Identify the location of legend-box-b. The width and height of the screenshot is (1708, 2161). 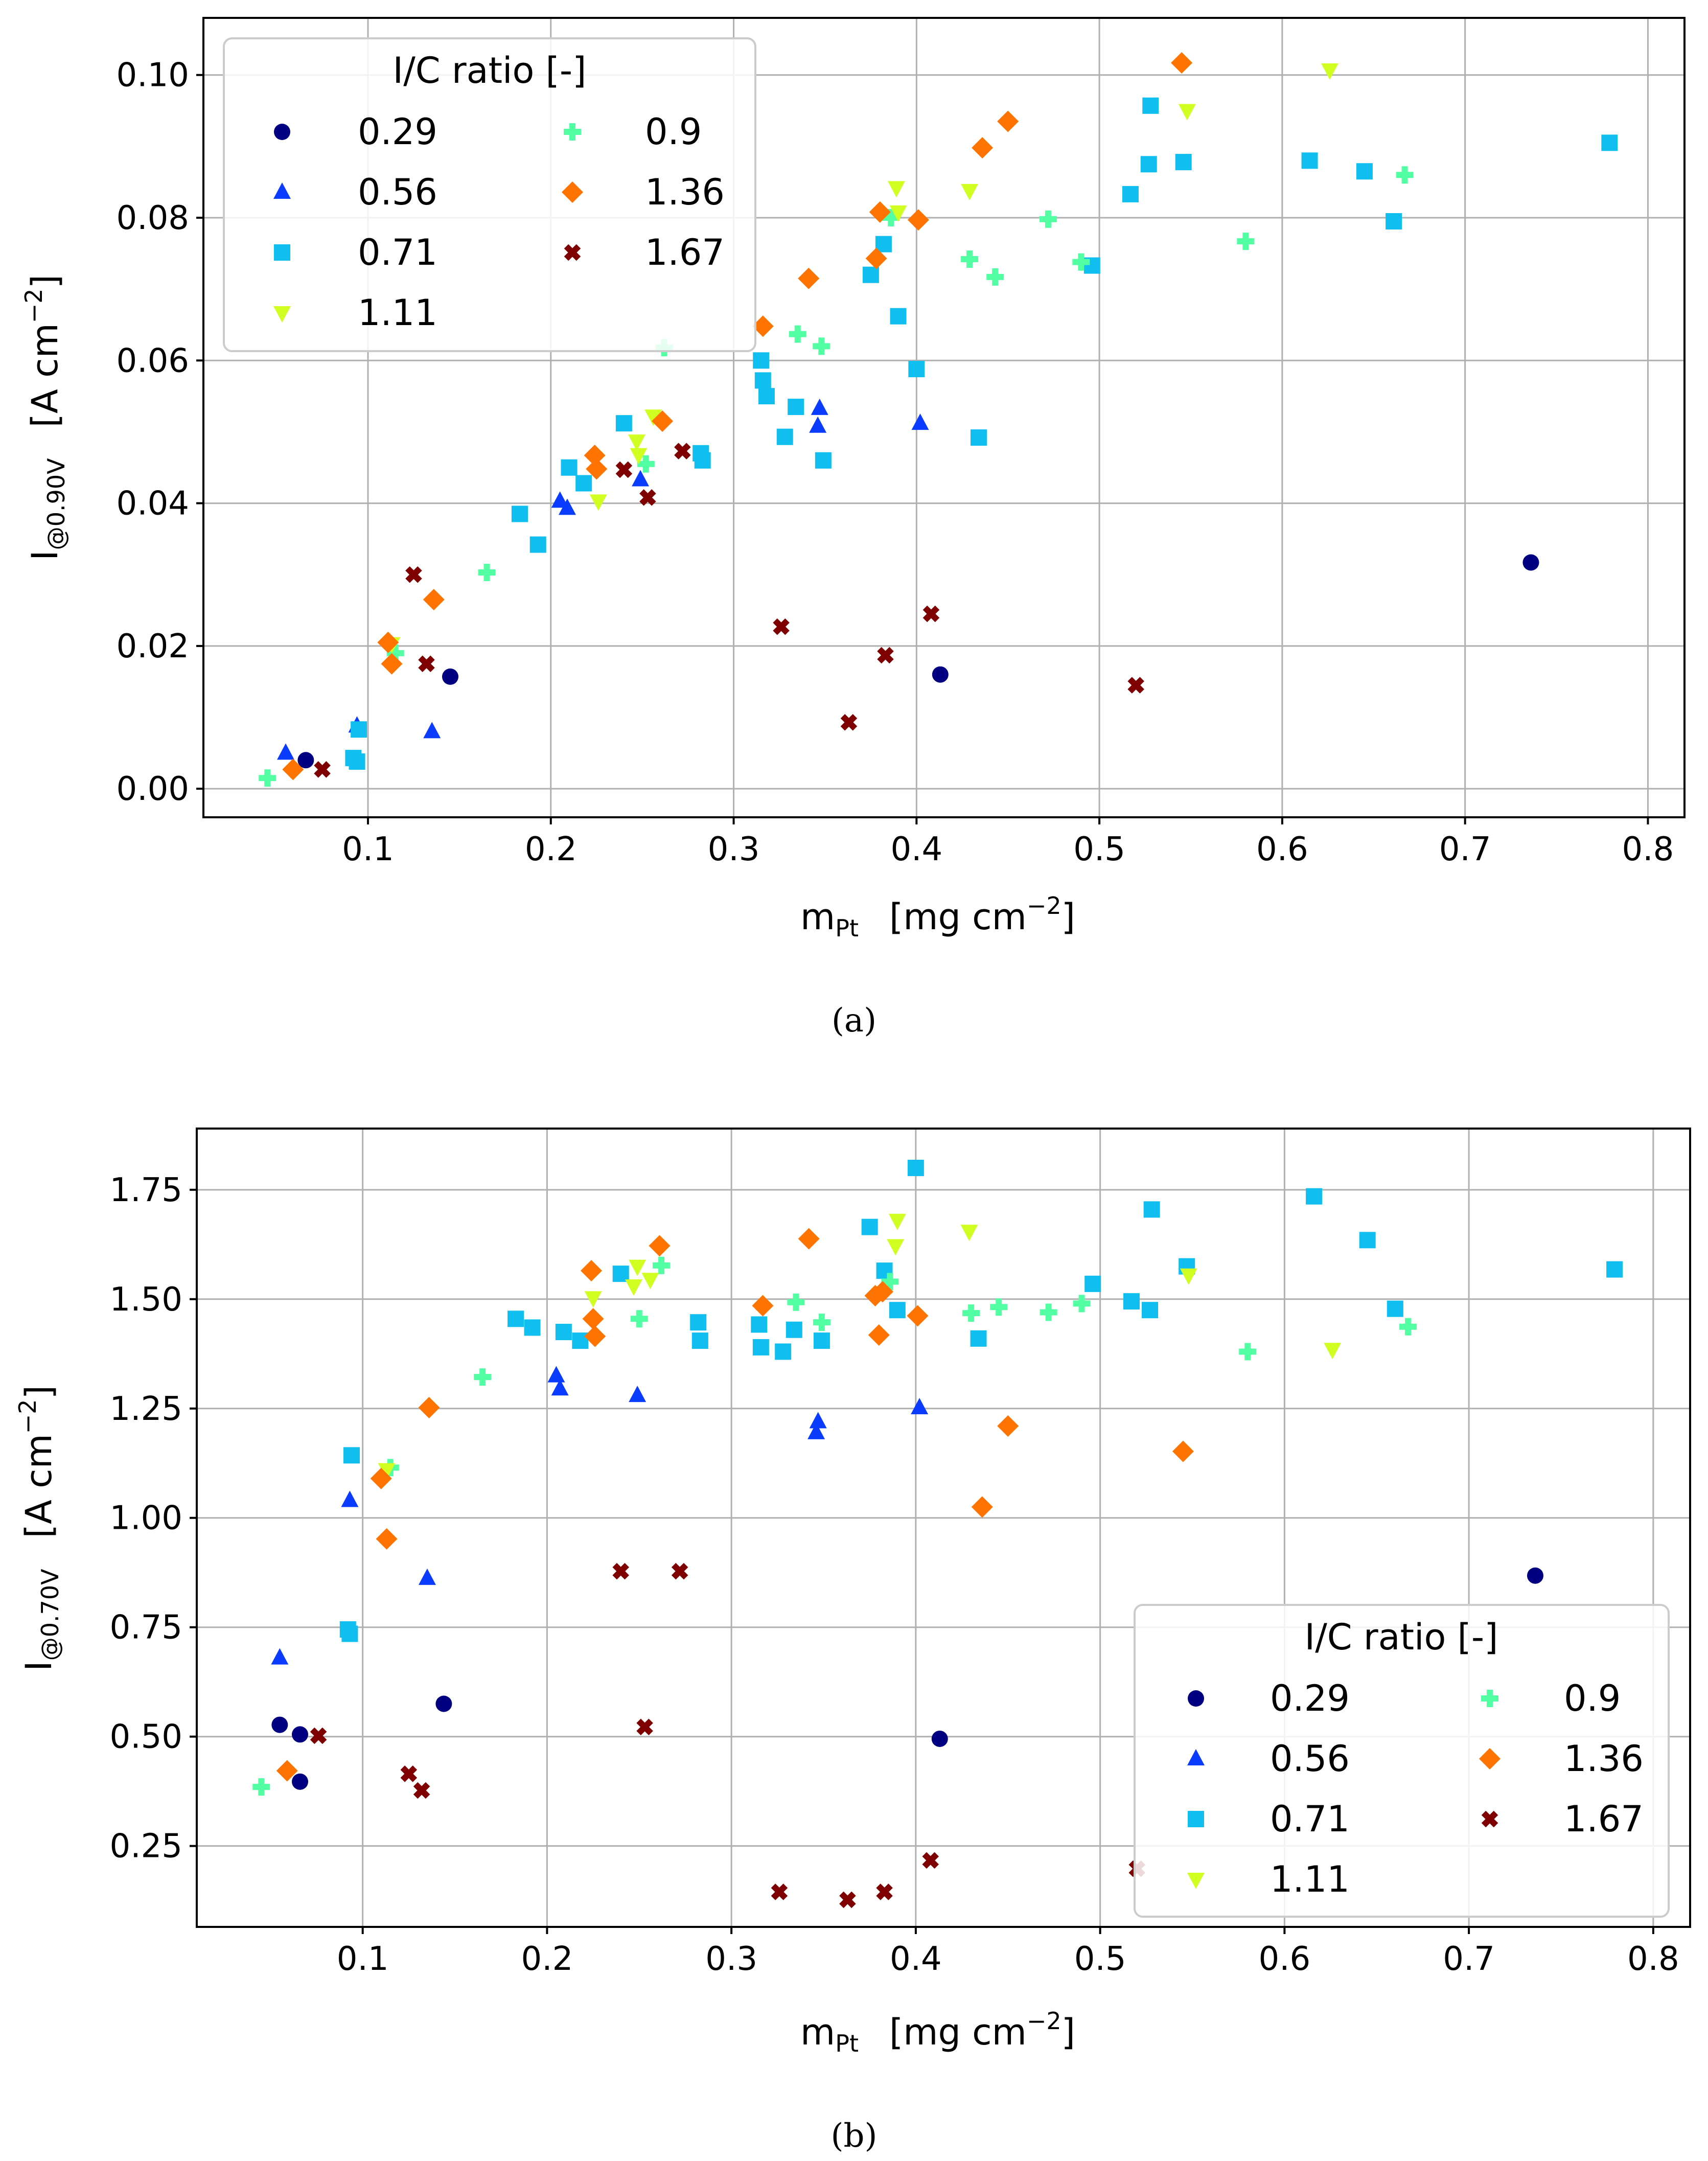
(1402, 1761).